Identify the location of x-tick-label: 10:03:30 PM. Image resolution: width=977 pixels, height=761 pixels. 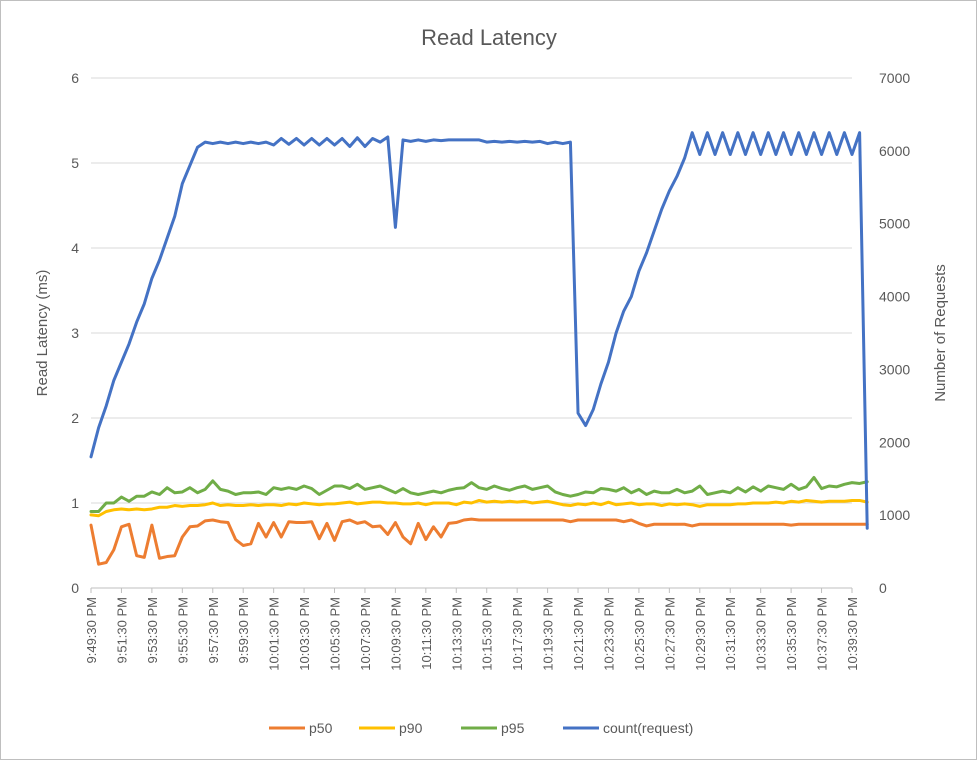
(304, 634).